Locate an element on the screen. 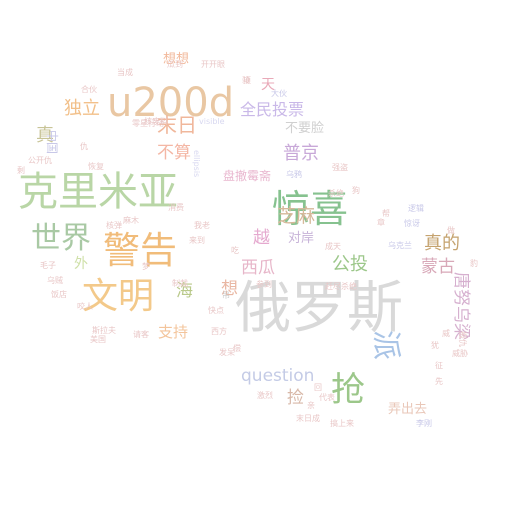 The height and width of the screenshot is (512, 512). word-cloud-term: 盘撤霉斋 is located at coordinates (247, 176).